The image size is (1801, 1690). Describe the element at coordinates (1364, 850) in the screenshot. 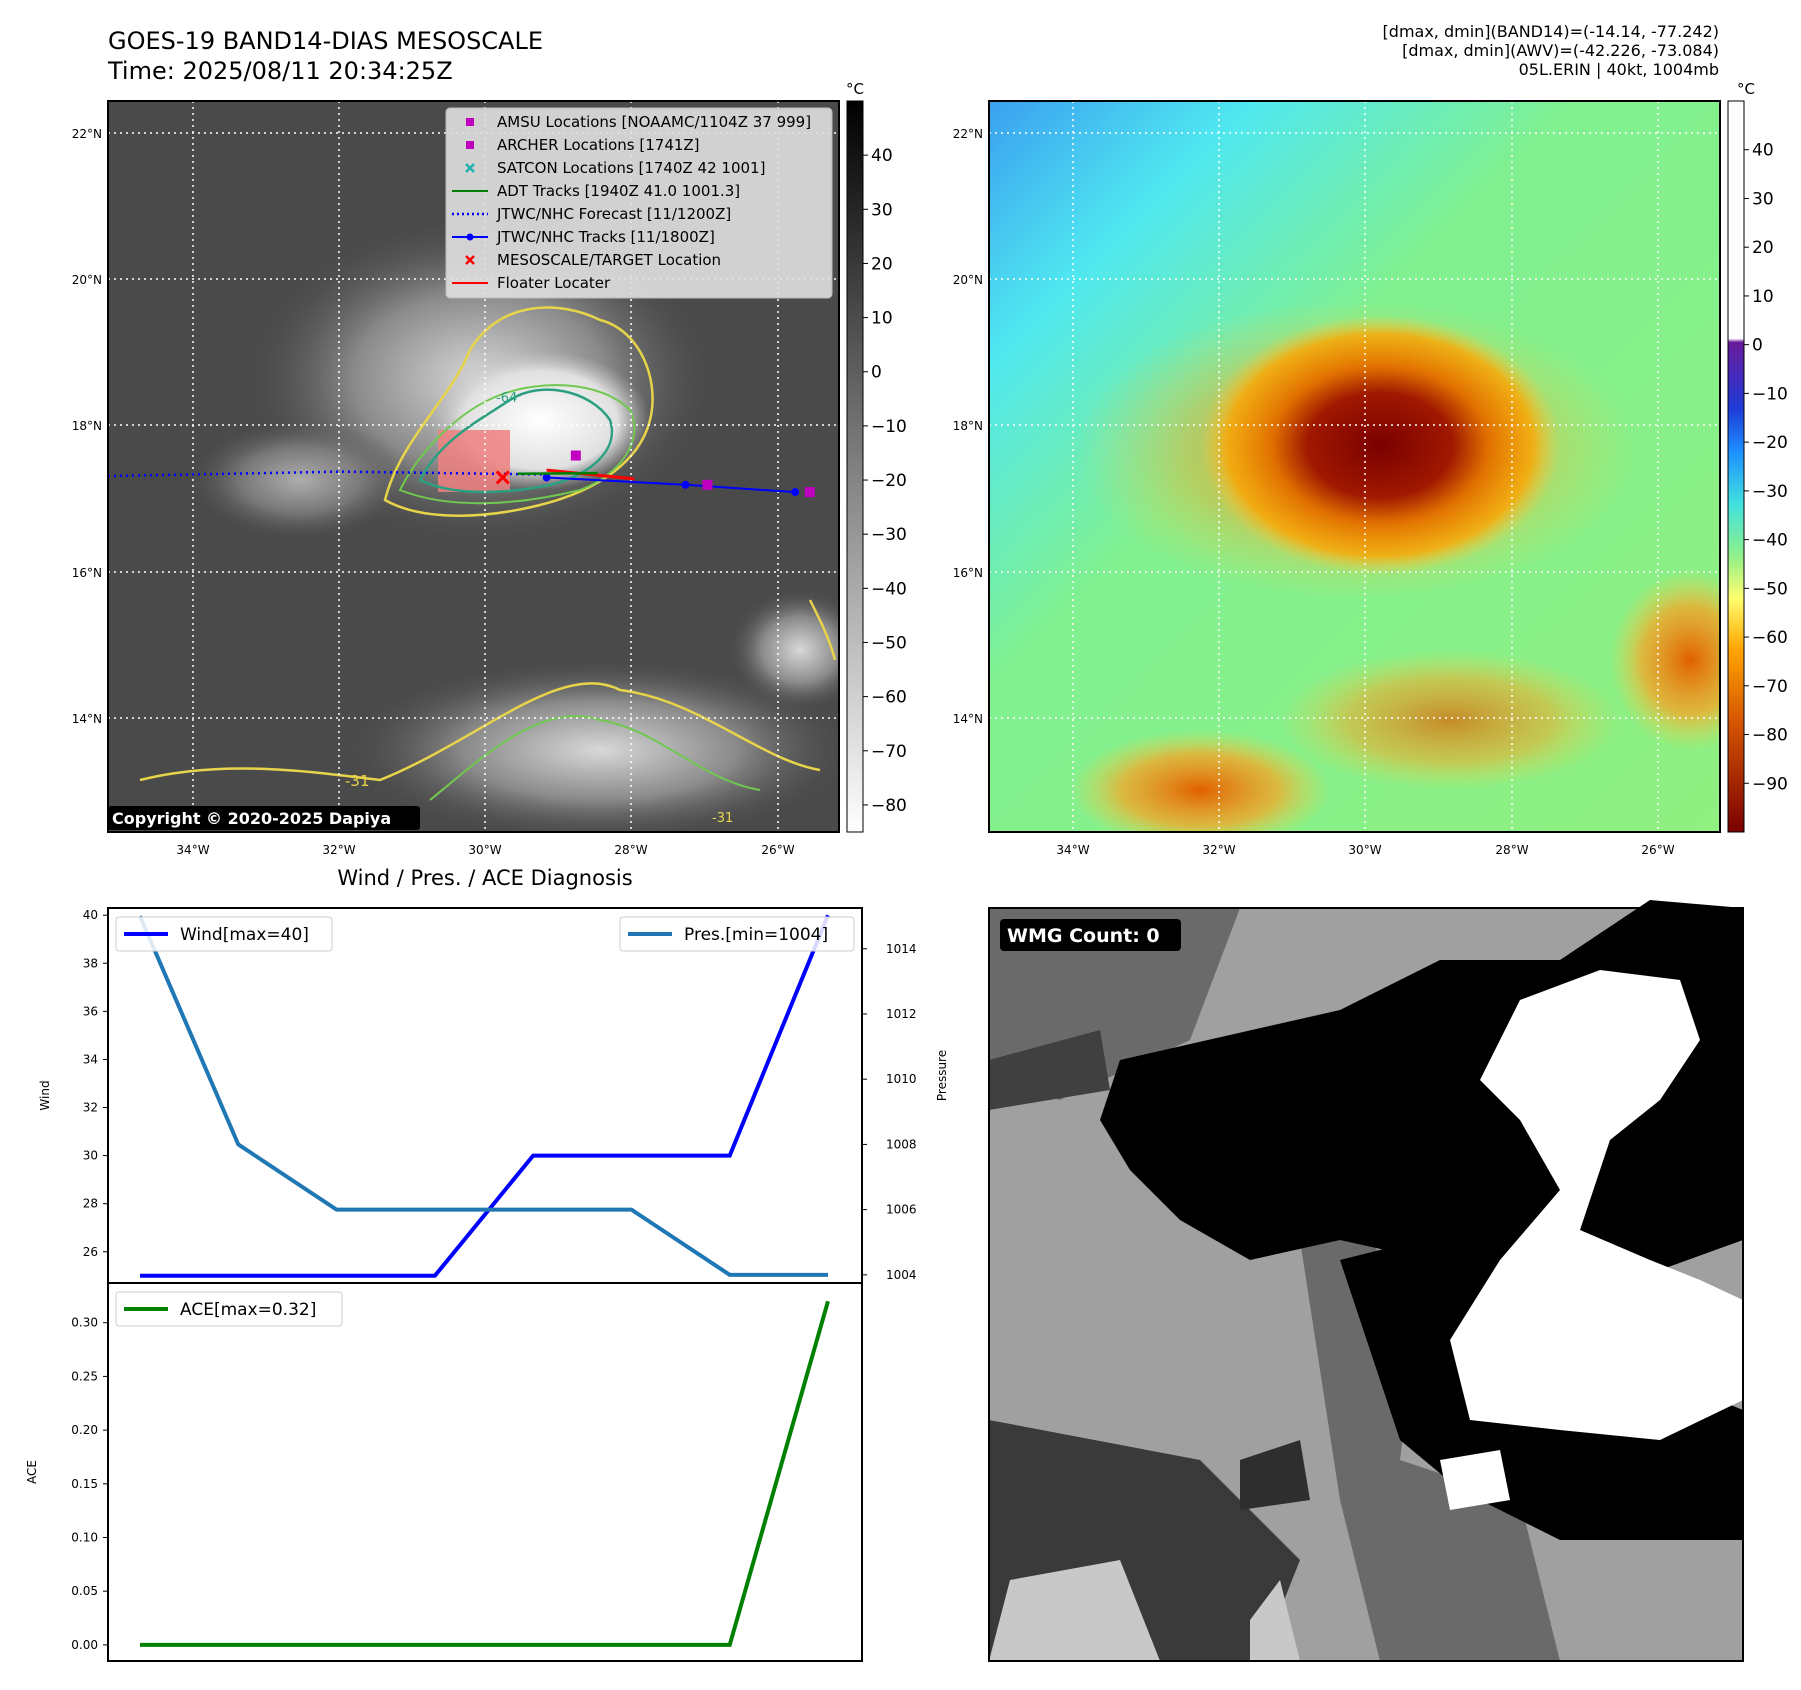

I see `wv-lon-label: 30°W` at that location.